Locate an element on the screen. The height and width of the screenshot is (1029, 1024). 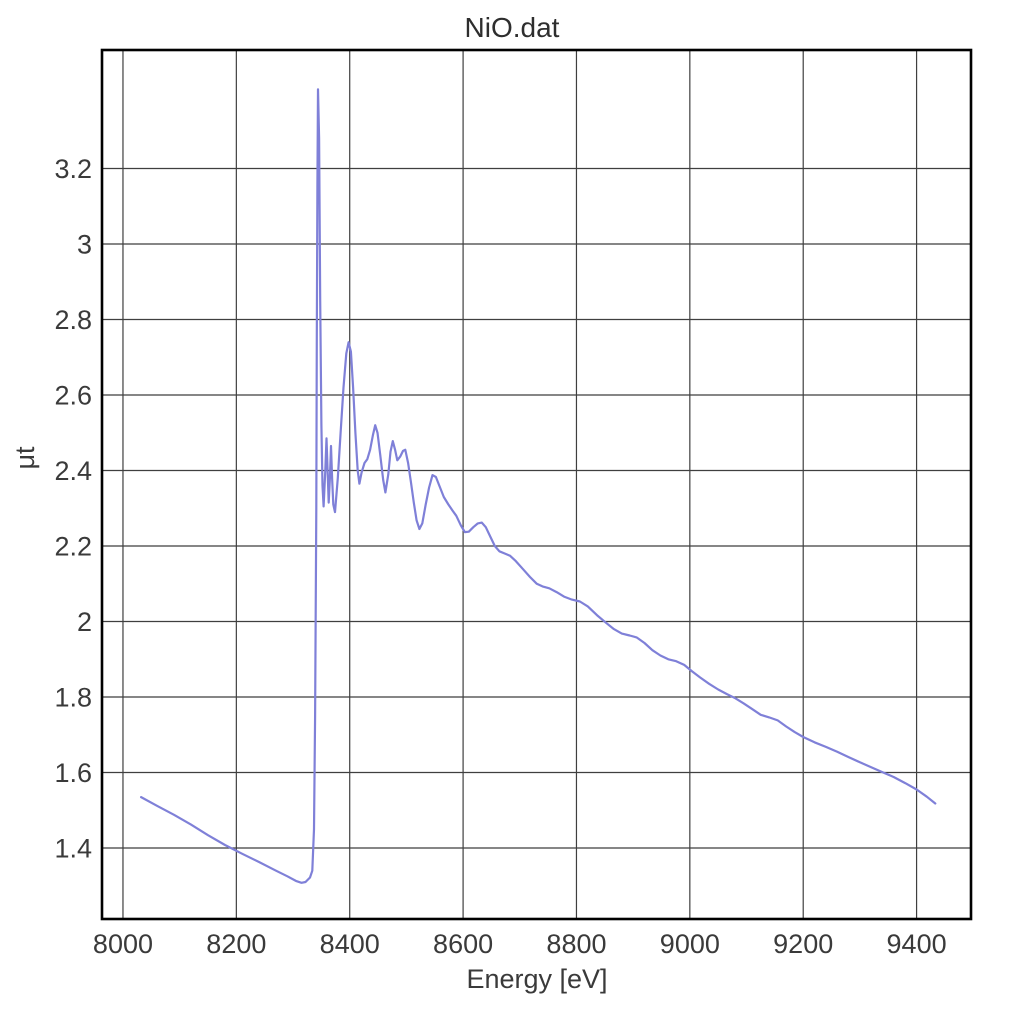
y-tick-label: 2.4 is located at coordinates (73, 471).